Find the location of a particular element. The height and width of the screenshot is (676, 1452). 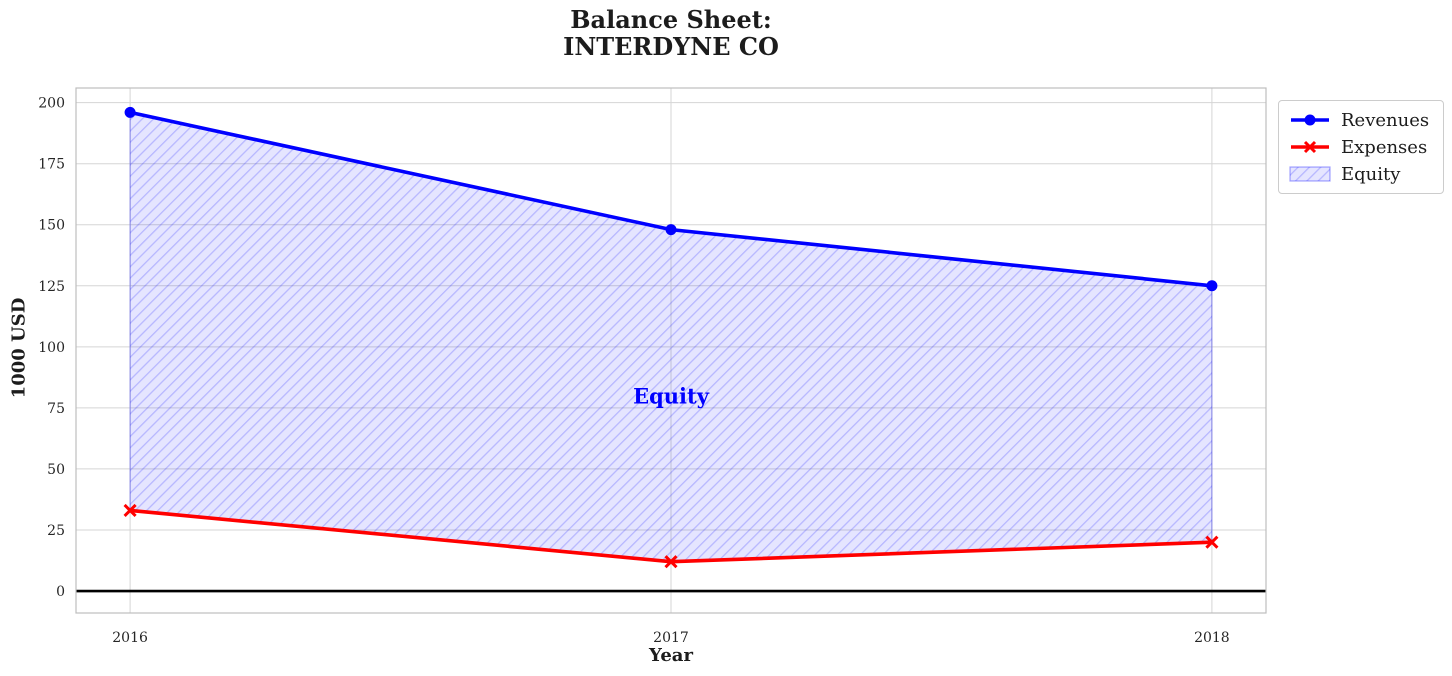

y-tick-label: 75 is located at coordinates (56, 409).